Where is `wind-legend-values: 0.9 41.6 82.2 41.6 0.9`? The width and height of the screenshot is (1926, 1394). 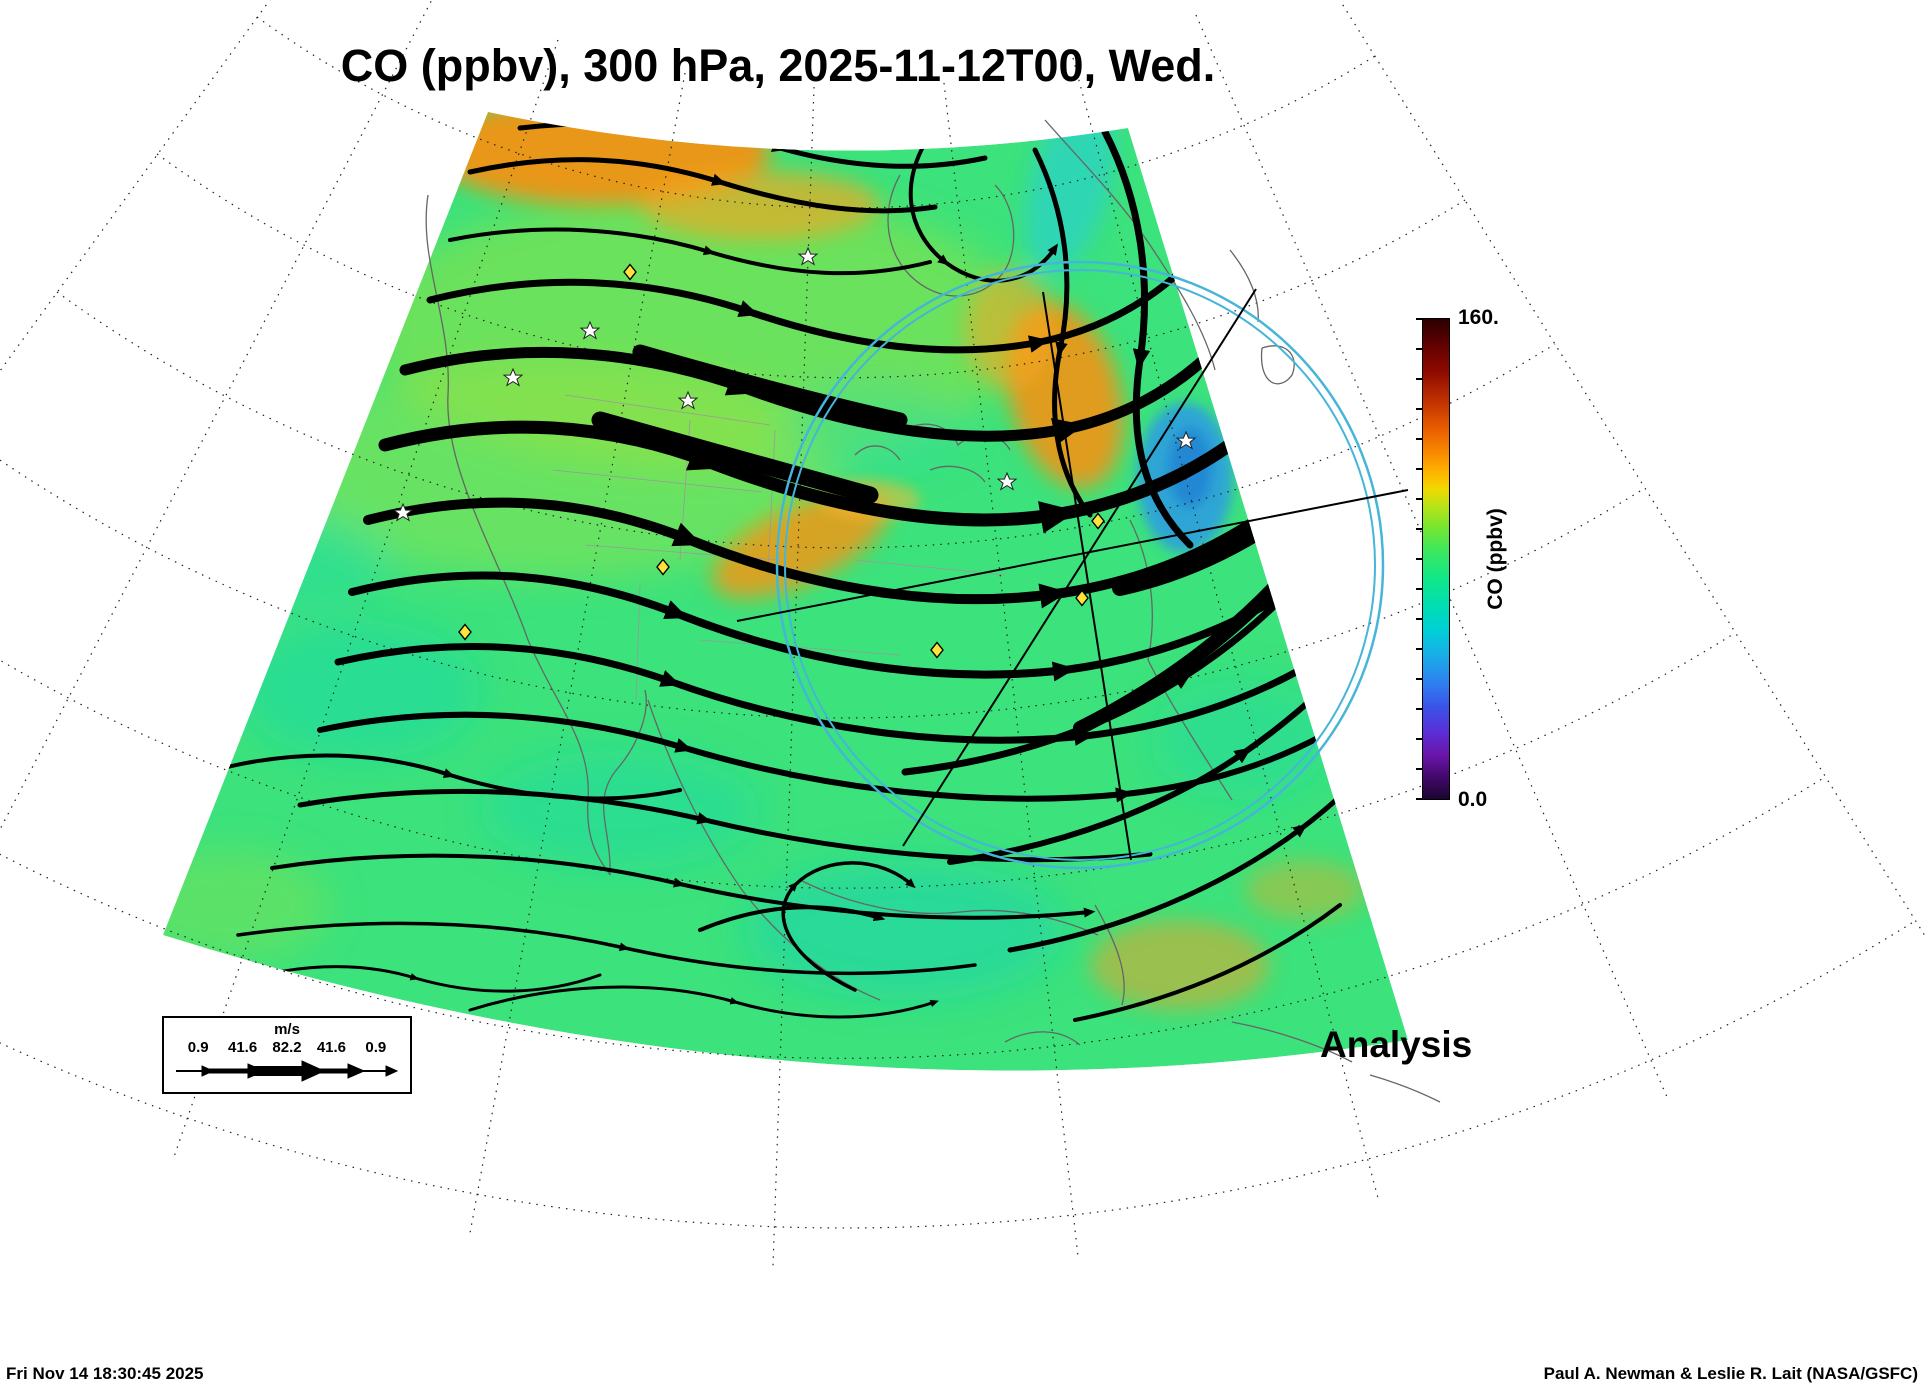
wind-legend-values: 0.9 41.6 82.2 41.6 0.9 is located at coordinates (287, 1047).